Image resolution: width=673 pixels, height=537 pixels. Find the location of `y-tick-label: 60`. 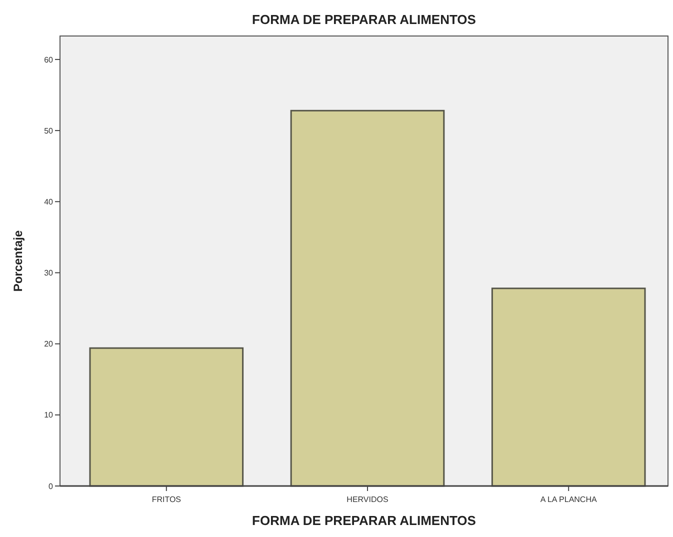

y-tick-label: 60 is located at coordinates (49, 59).